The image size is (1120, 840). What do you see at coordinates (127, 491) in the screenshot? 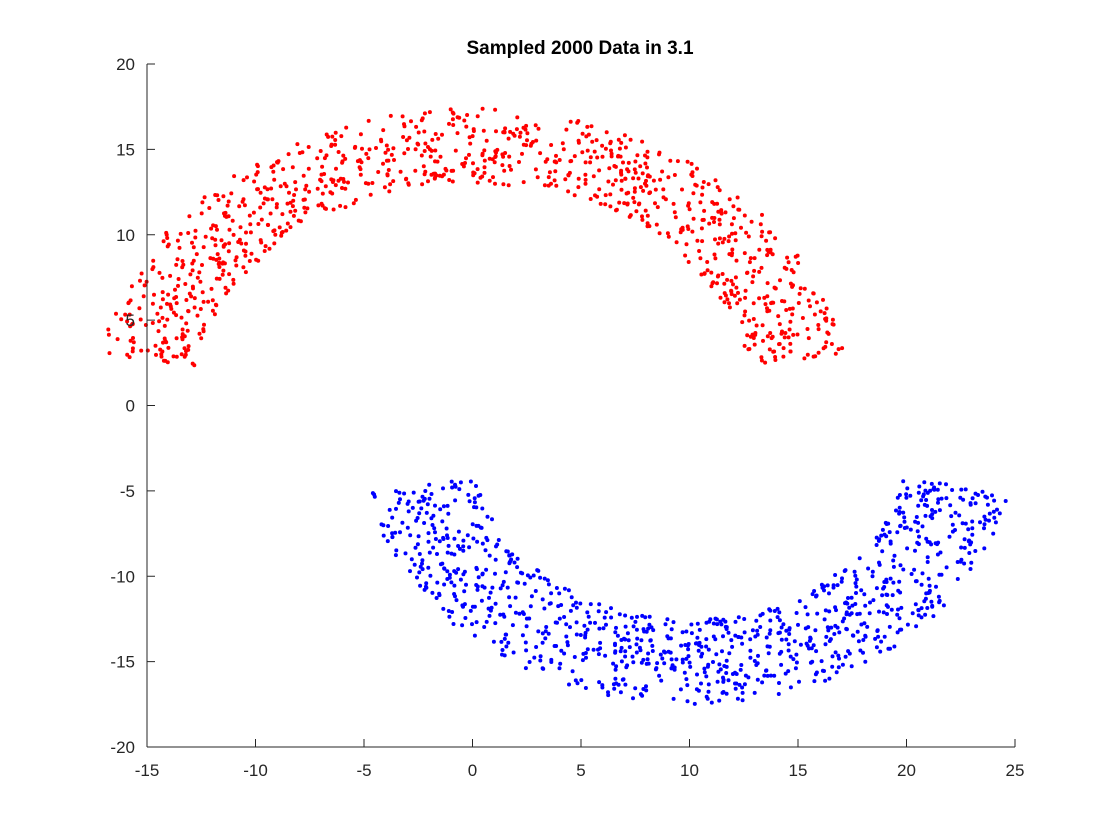
I see `y-tick-label: -5` at bounding box center [127, 491].